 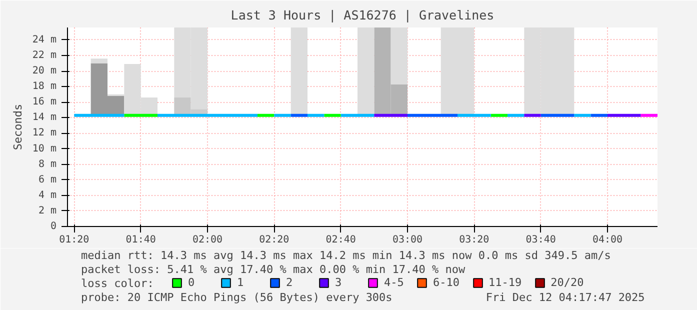 I want to click on legend-label: 3, so click(x=339, y=282).